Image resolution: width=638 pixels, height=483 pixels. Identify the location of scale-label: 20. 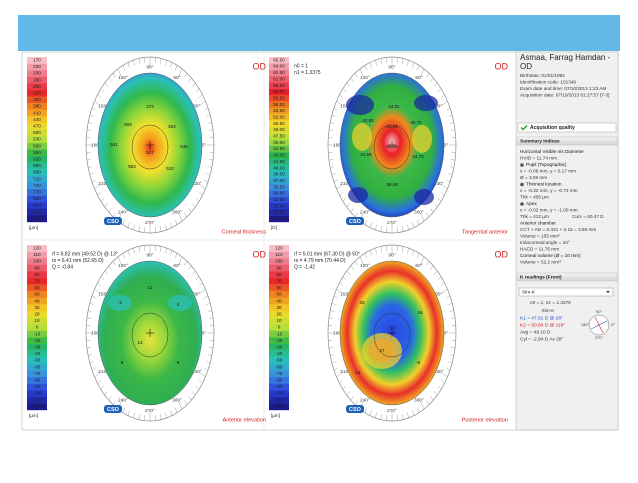
(279, 314).